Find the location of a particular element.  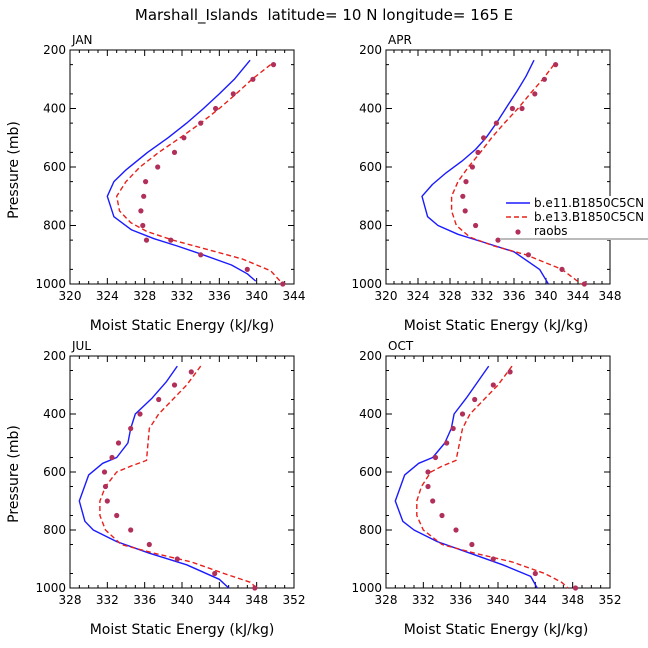

x-tick-label: 348 is located at coordinates (256, 600).